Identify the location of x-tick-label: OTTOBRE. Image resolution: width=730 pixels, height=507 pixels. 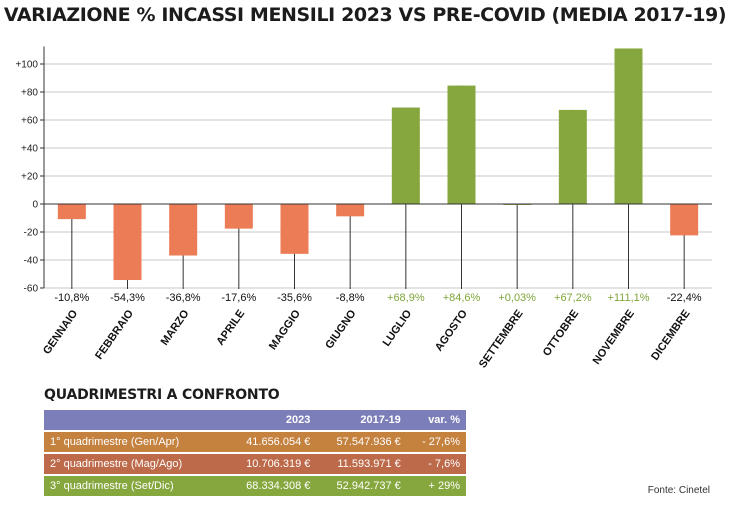
(561, 333).